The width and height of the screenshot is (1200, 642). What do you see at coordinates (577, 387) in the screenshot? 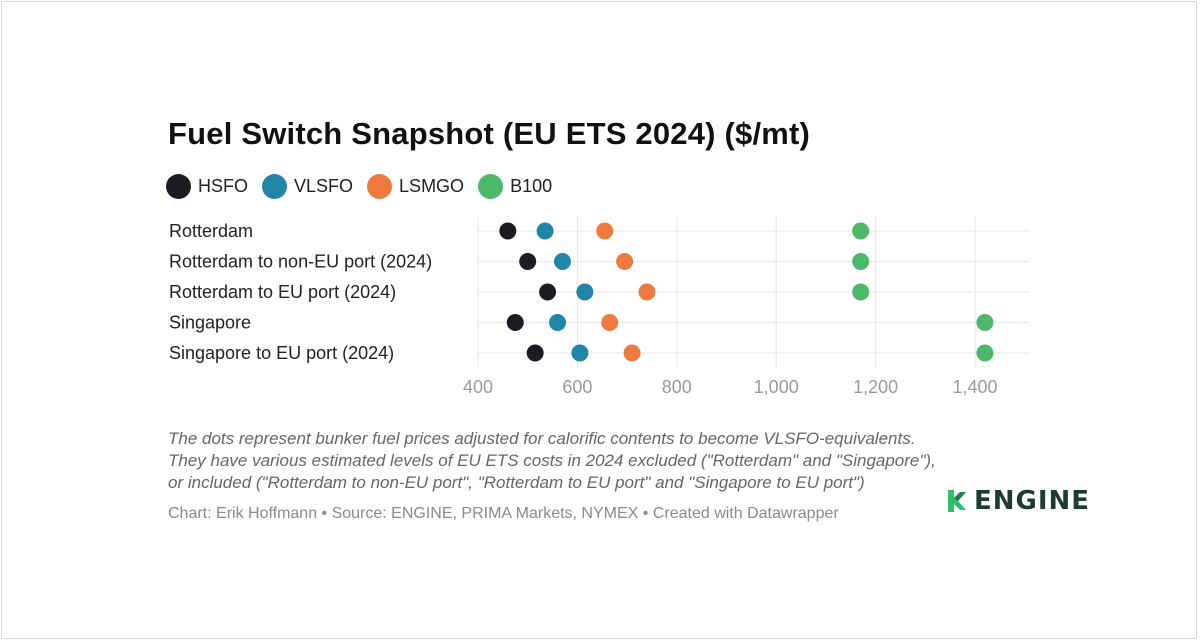
I see `x-tick-label-600: 600` at bounding box center [577, 387].